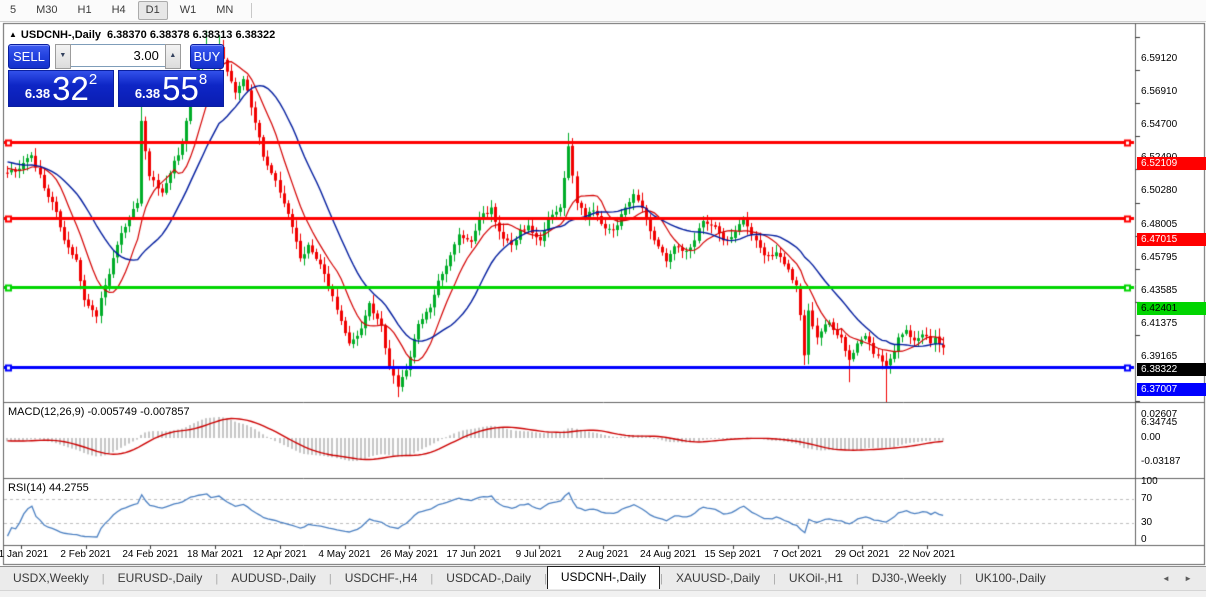 The image size is (1206, 597). Describe the element at coordinates (381, 578) in the screenshot. I see `tab-item-usdchf-h4: USDCHF-,H4` at that location.